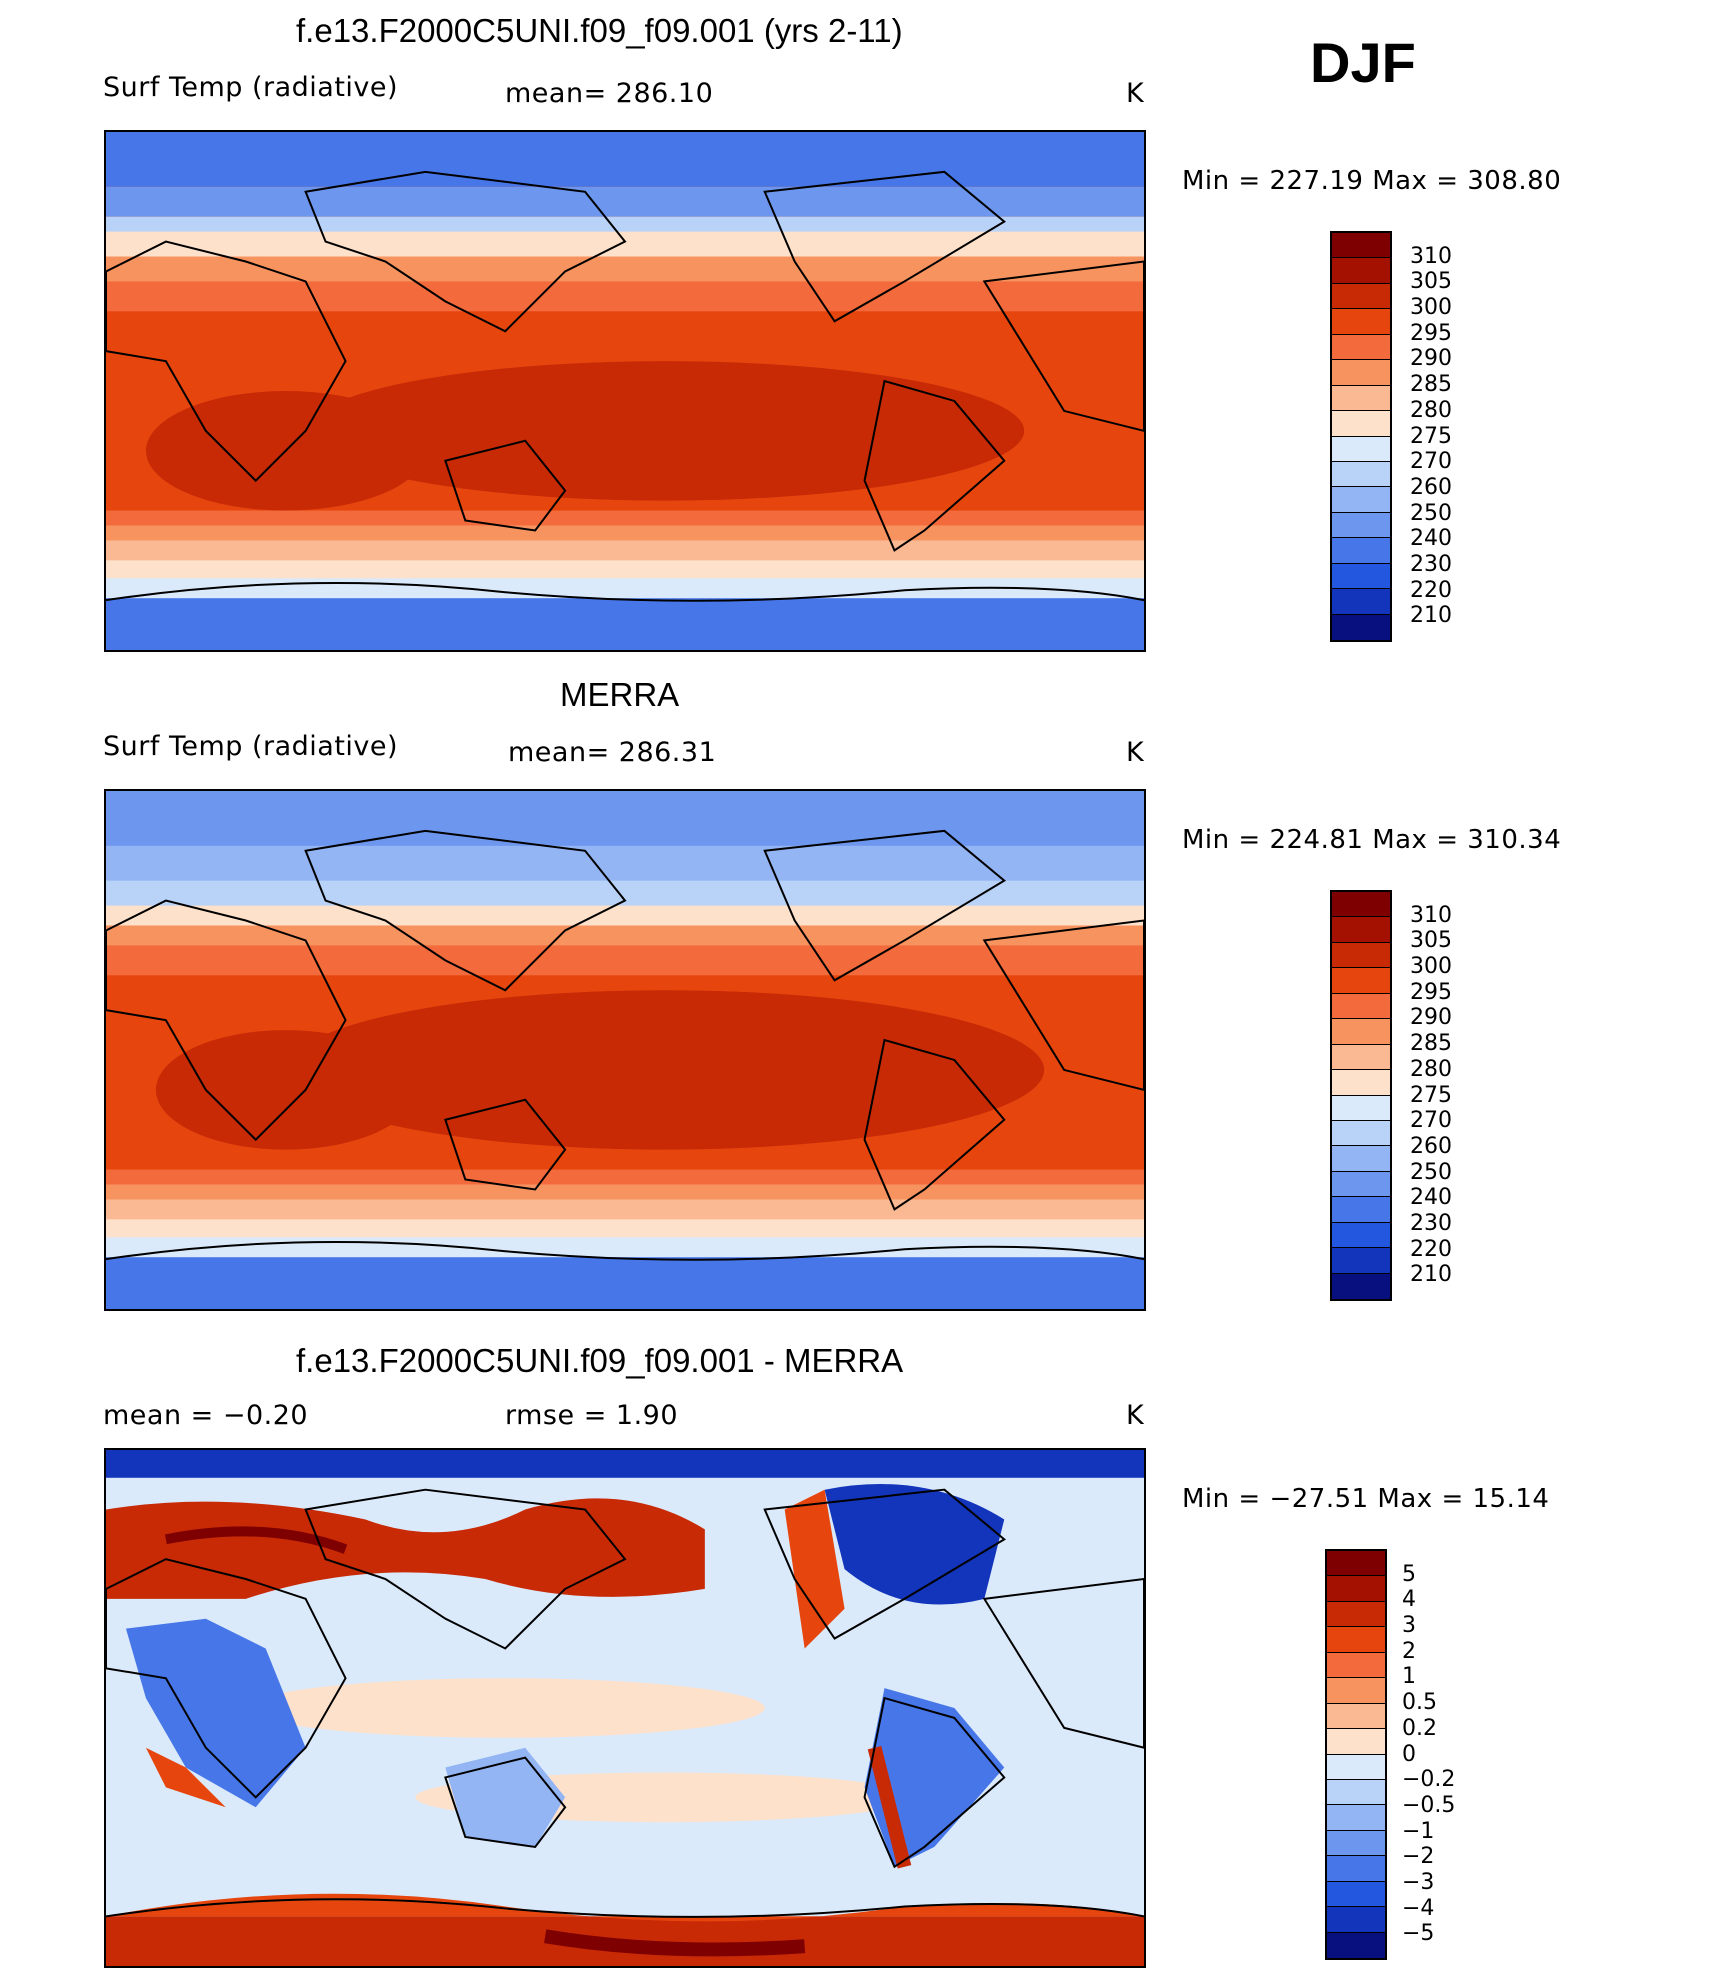  I want to click on colorbar-tick-label: 1, so click(1409, 1677).